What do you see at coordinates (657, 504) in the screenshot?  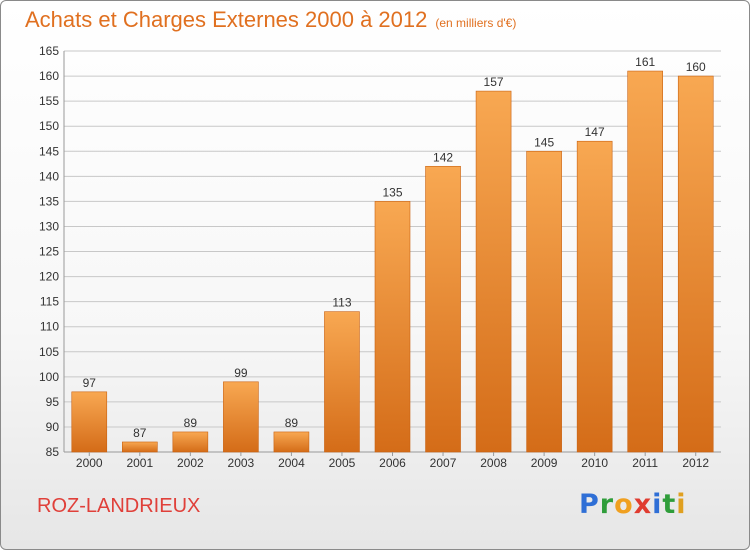 I see `logo-letter-4: i` at bounding box center [657, 504].